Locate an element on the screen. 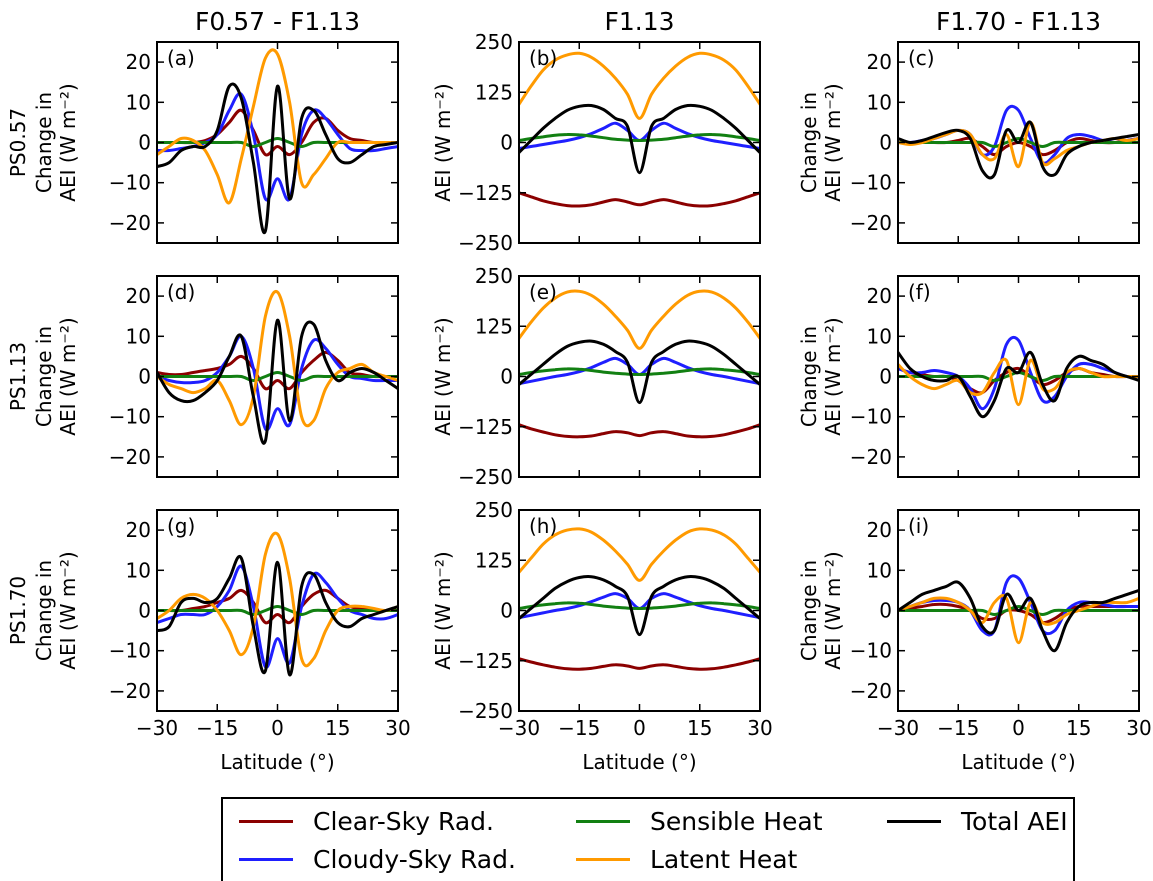 The image size is (1153, 881). x-tick-label: 30 is located at coordinates (1138, 728).